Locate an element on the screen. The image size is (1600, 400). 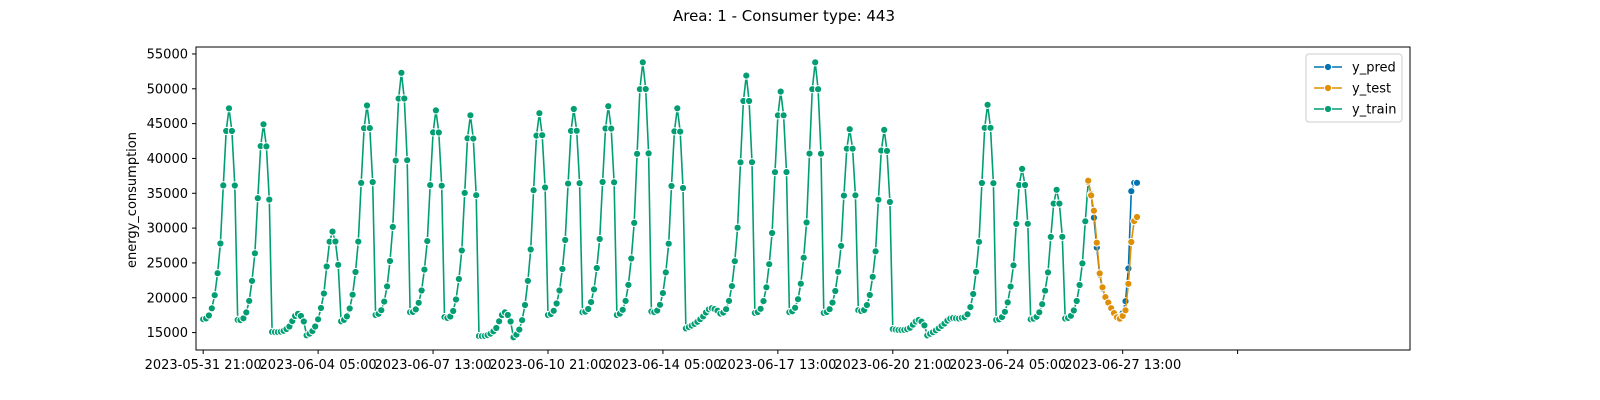
y-tick-label: 35000 is located at coordinates (167, 194).